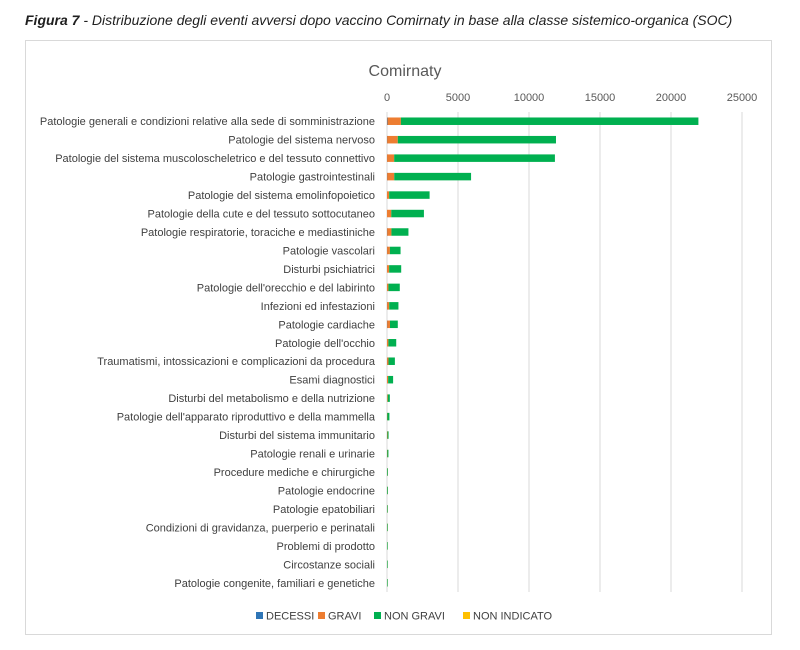  I want to click on category-label-patologie-renali-e-urinarie: Patologie renali e urinarie, so click(312, 455).